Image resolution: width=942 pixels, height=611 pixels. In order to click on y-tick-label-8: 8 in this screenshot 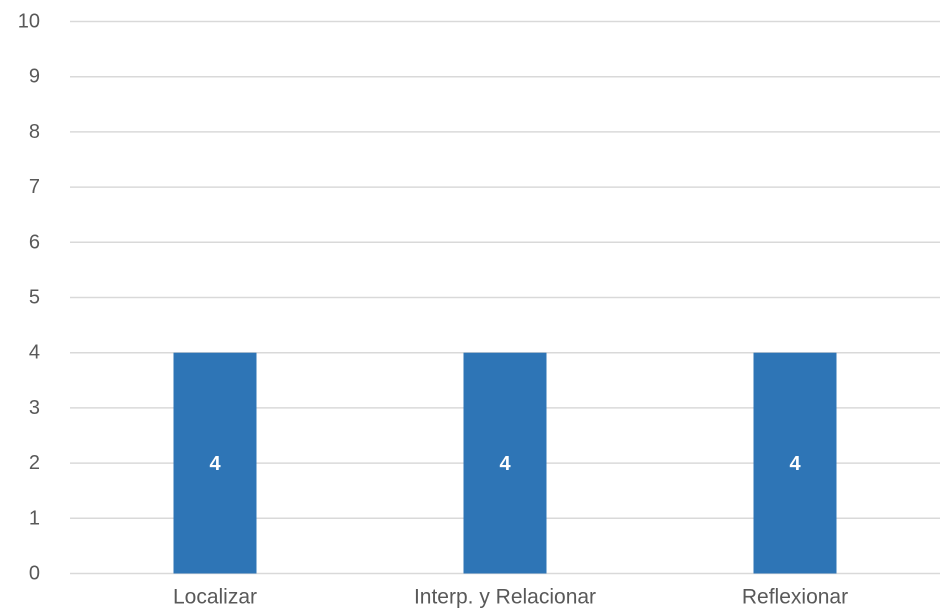, I will do `click(34, 132)`.